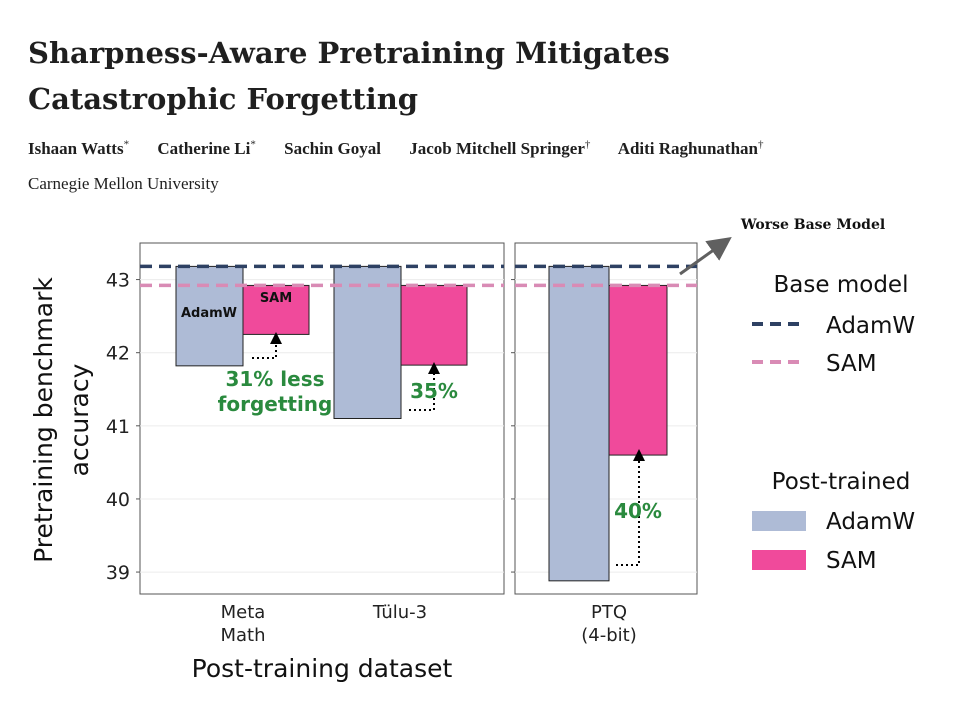 Image resolution: width=960 pixels, height=720 pixels. Describe the element at coordinates (349, 53) in the screenshot. I see `paper-title-line-1: Sharpness-Aware Pretraining Mitigates` at that location.